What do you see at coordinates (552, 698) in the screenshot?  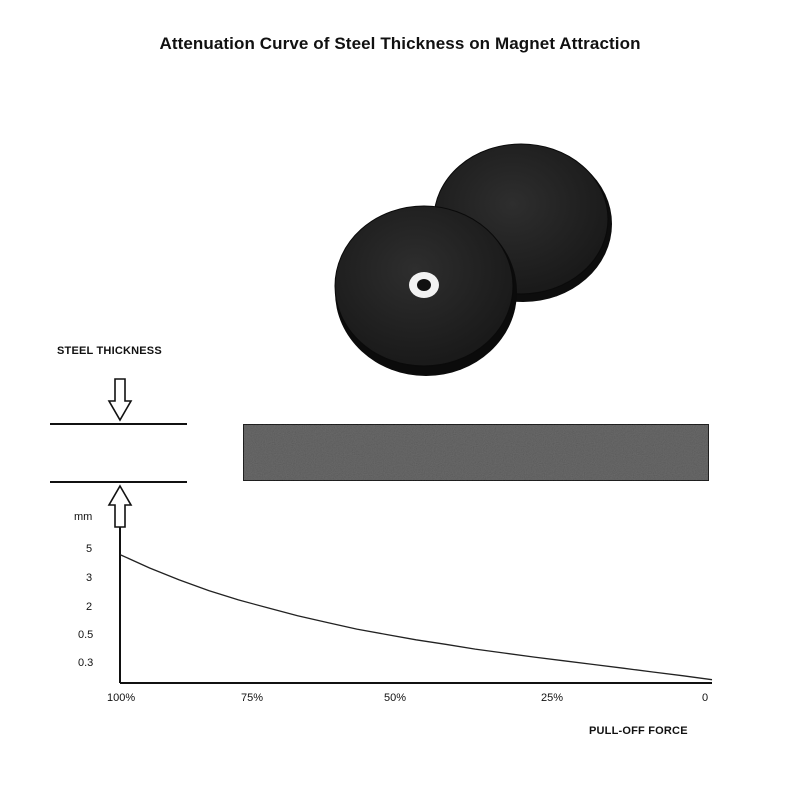 I see `x-tick-label: 25%` at bounding box center [552, 698].